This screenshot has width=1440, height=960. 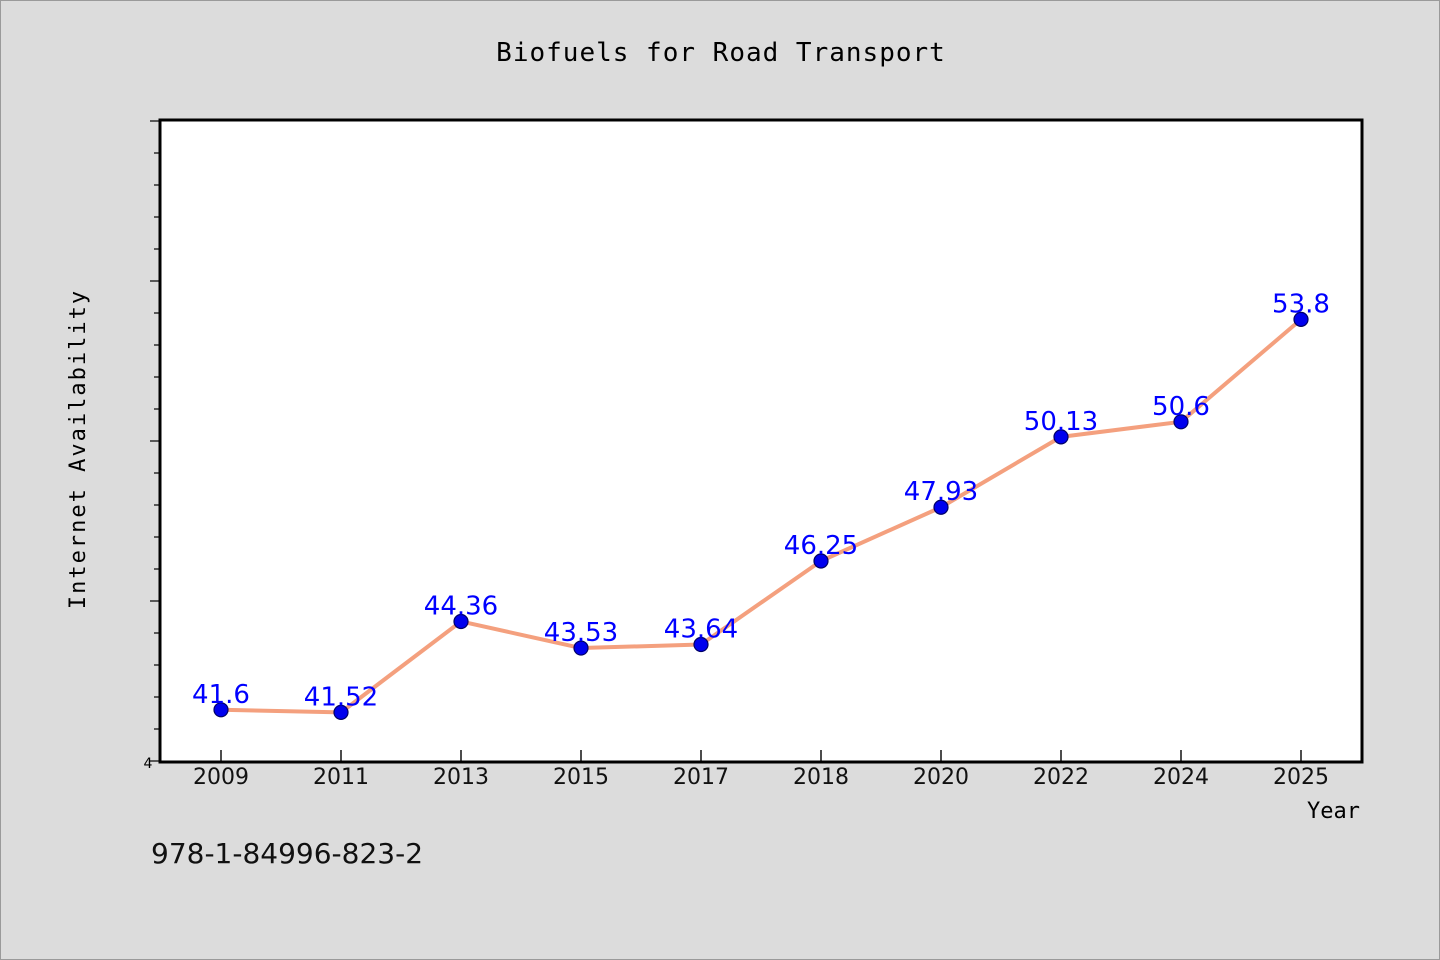 What do you see at coordinates (1181, 407) in the screenshot?
I see `data-label: 50.6` at bounding box center [1181, 407].